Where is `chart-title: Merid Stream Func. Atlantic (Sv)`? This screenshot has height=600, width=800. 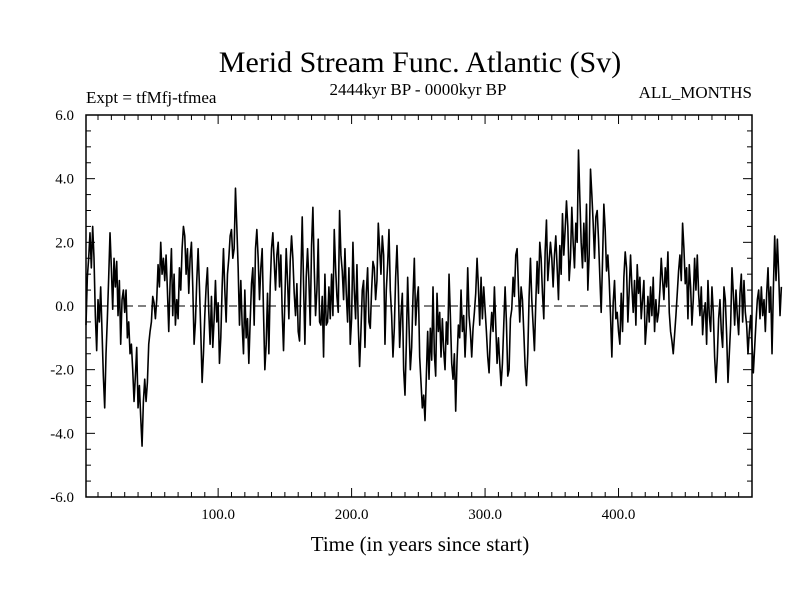
chart-title: Merid Stream Func. Atlantic (Sv) is located at coordinates (420, 62).